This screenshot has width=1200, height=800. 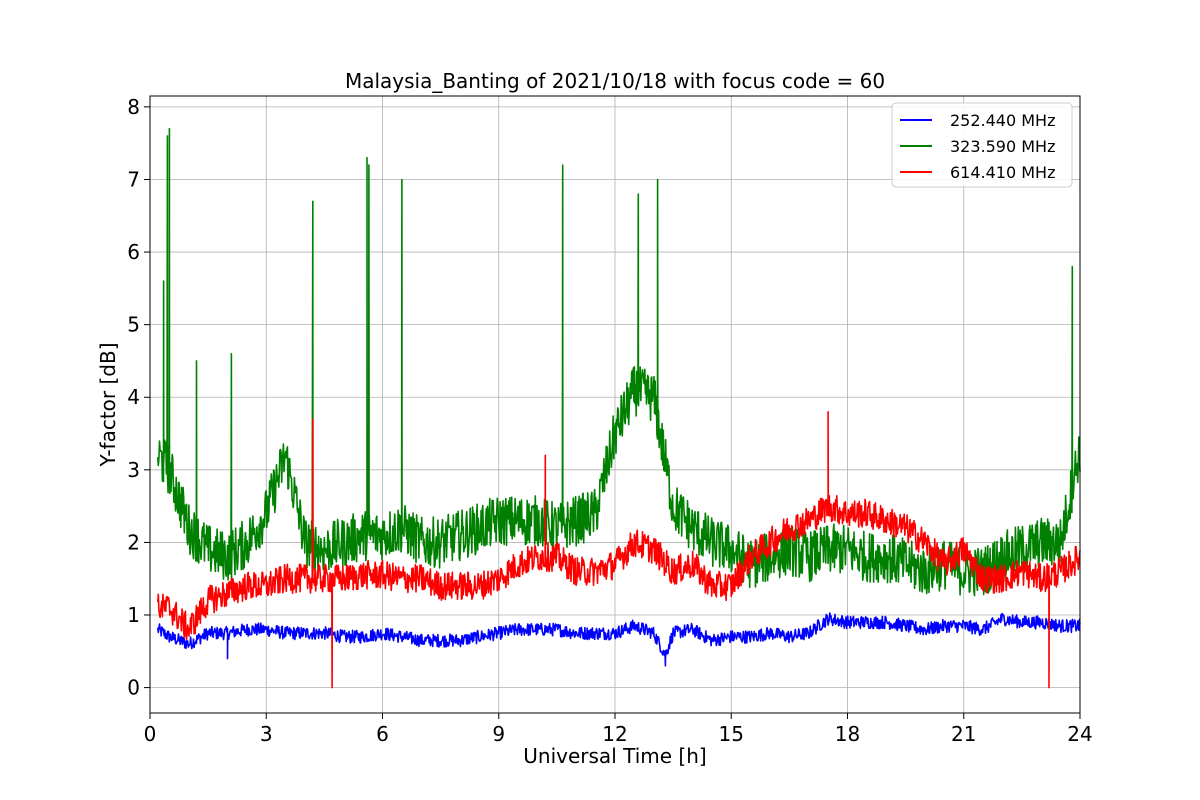 I want to click on x-tick-label: 9, so click(x=498, y=734).